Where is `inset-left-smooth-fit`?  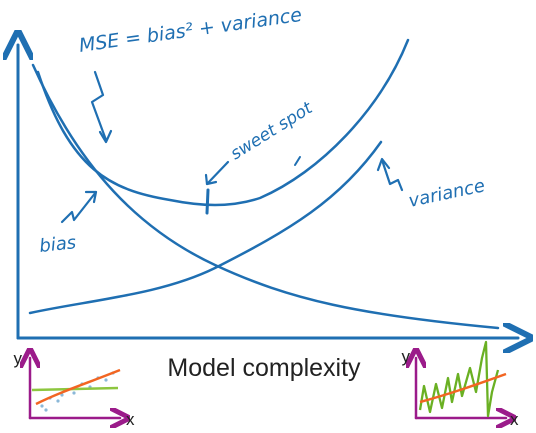 inset-left-smooth-fit is located at coordinates (78, 387).